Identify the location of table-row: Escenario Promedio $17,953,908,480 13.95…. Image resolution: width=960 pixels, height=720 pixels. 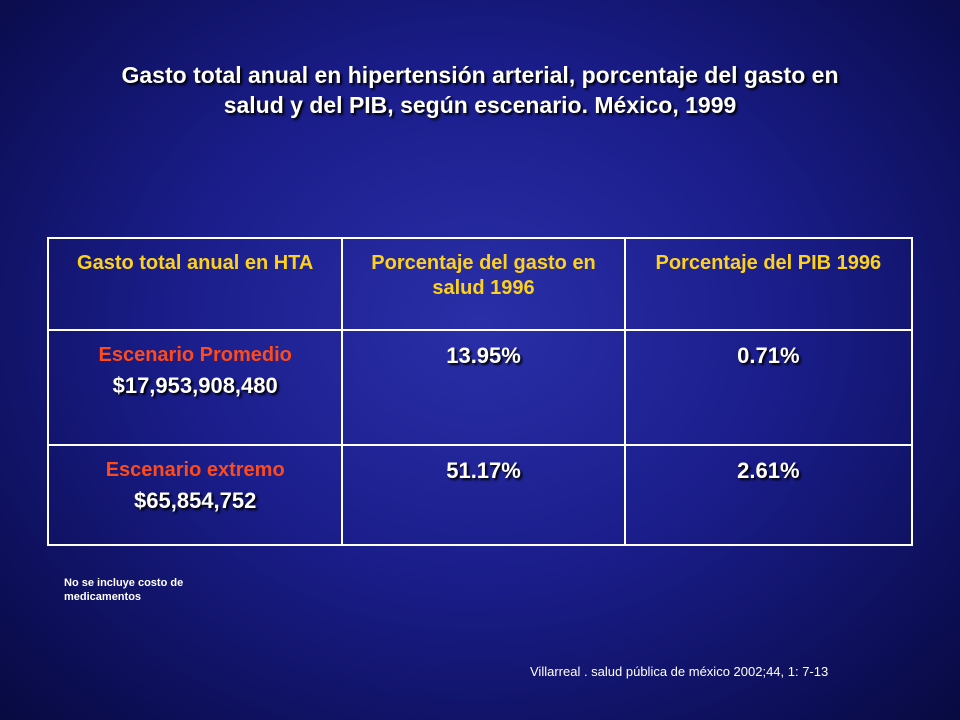
(480, 387).